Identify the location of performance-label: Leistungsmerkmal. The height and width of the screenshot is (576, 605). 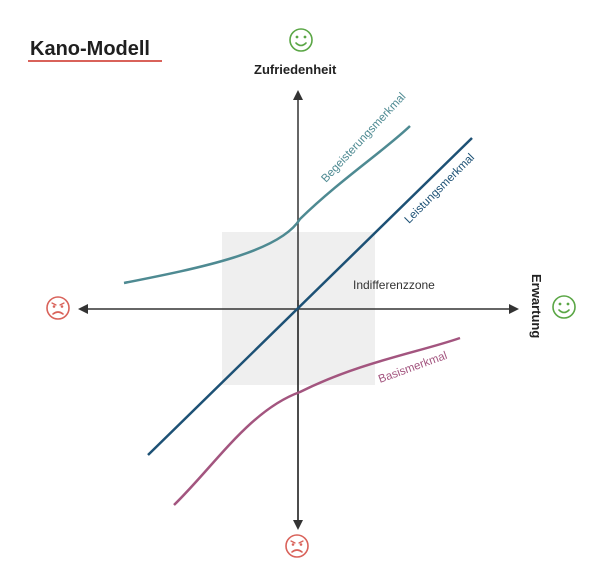
(440, 189).